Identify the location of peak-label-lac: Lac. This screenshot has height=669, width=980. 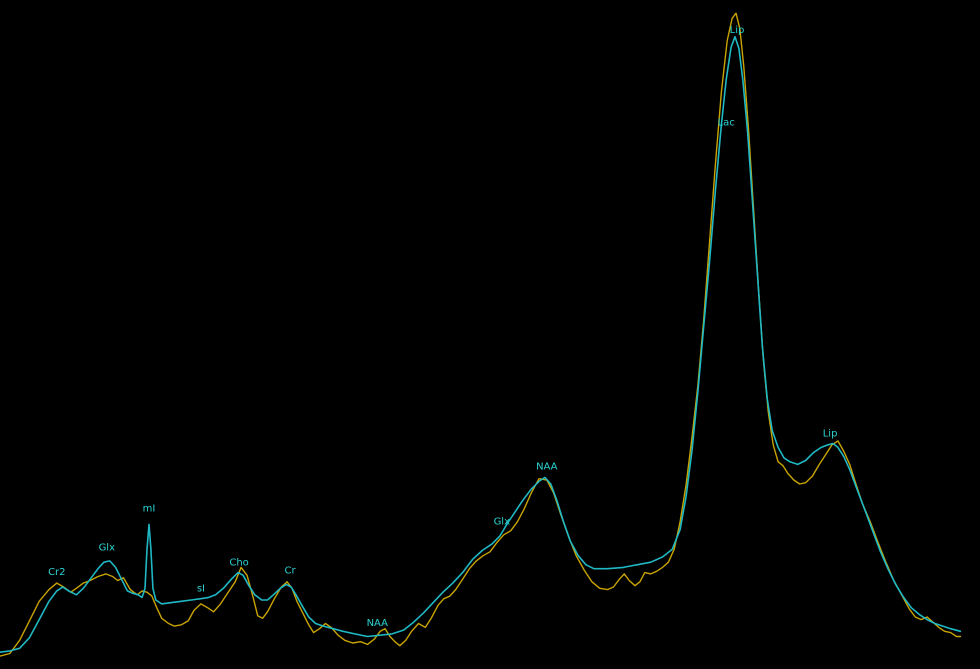
(726, 122).